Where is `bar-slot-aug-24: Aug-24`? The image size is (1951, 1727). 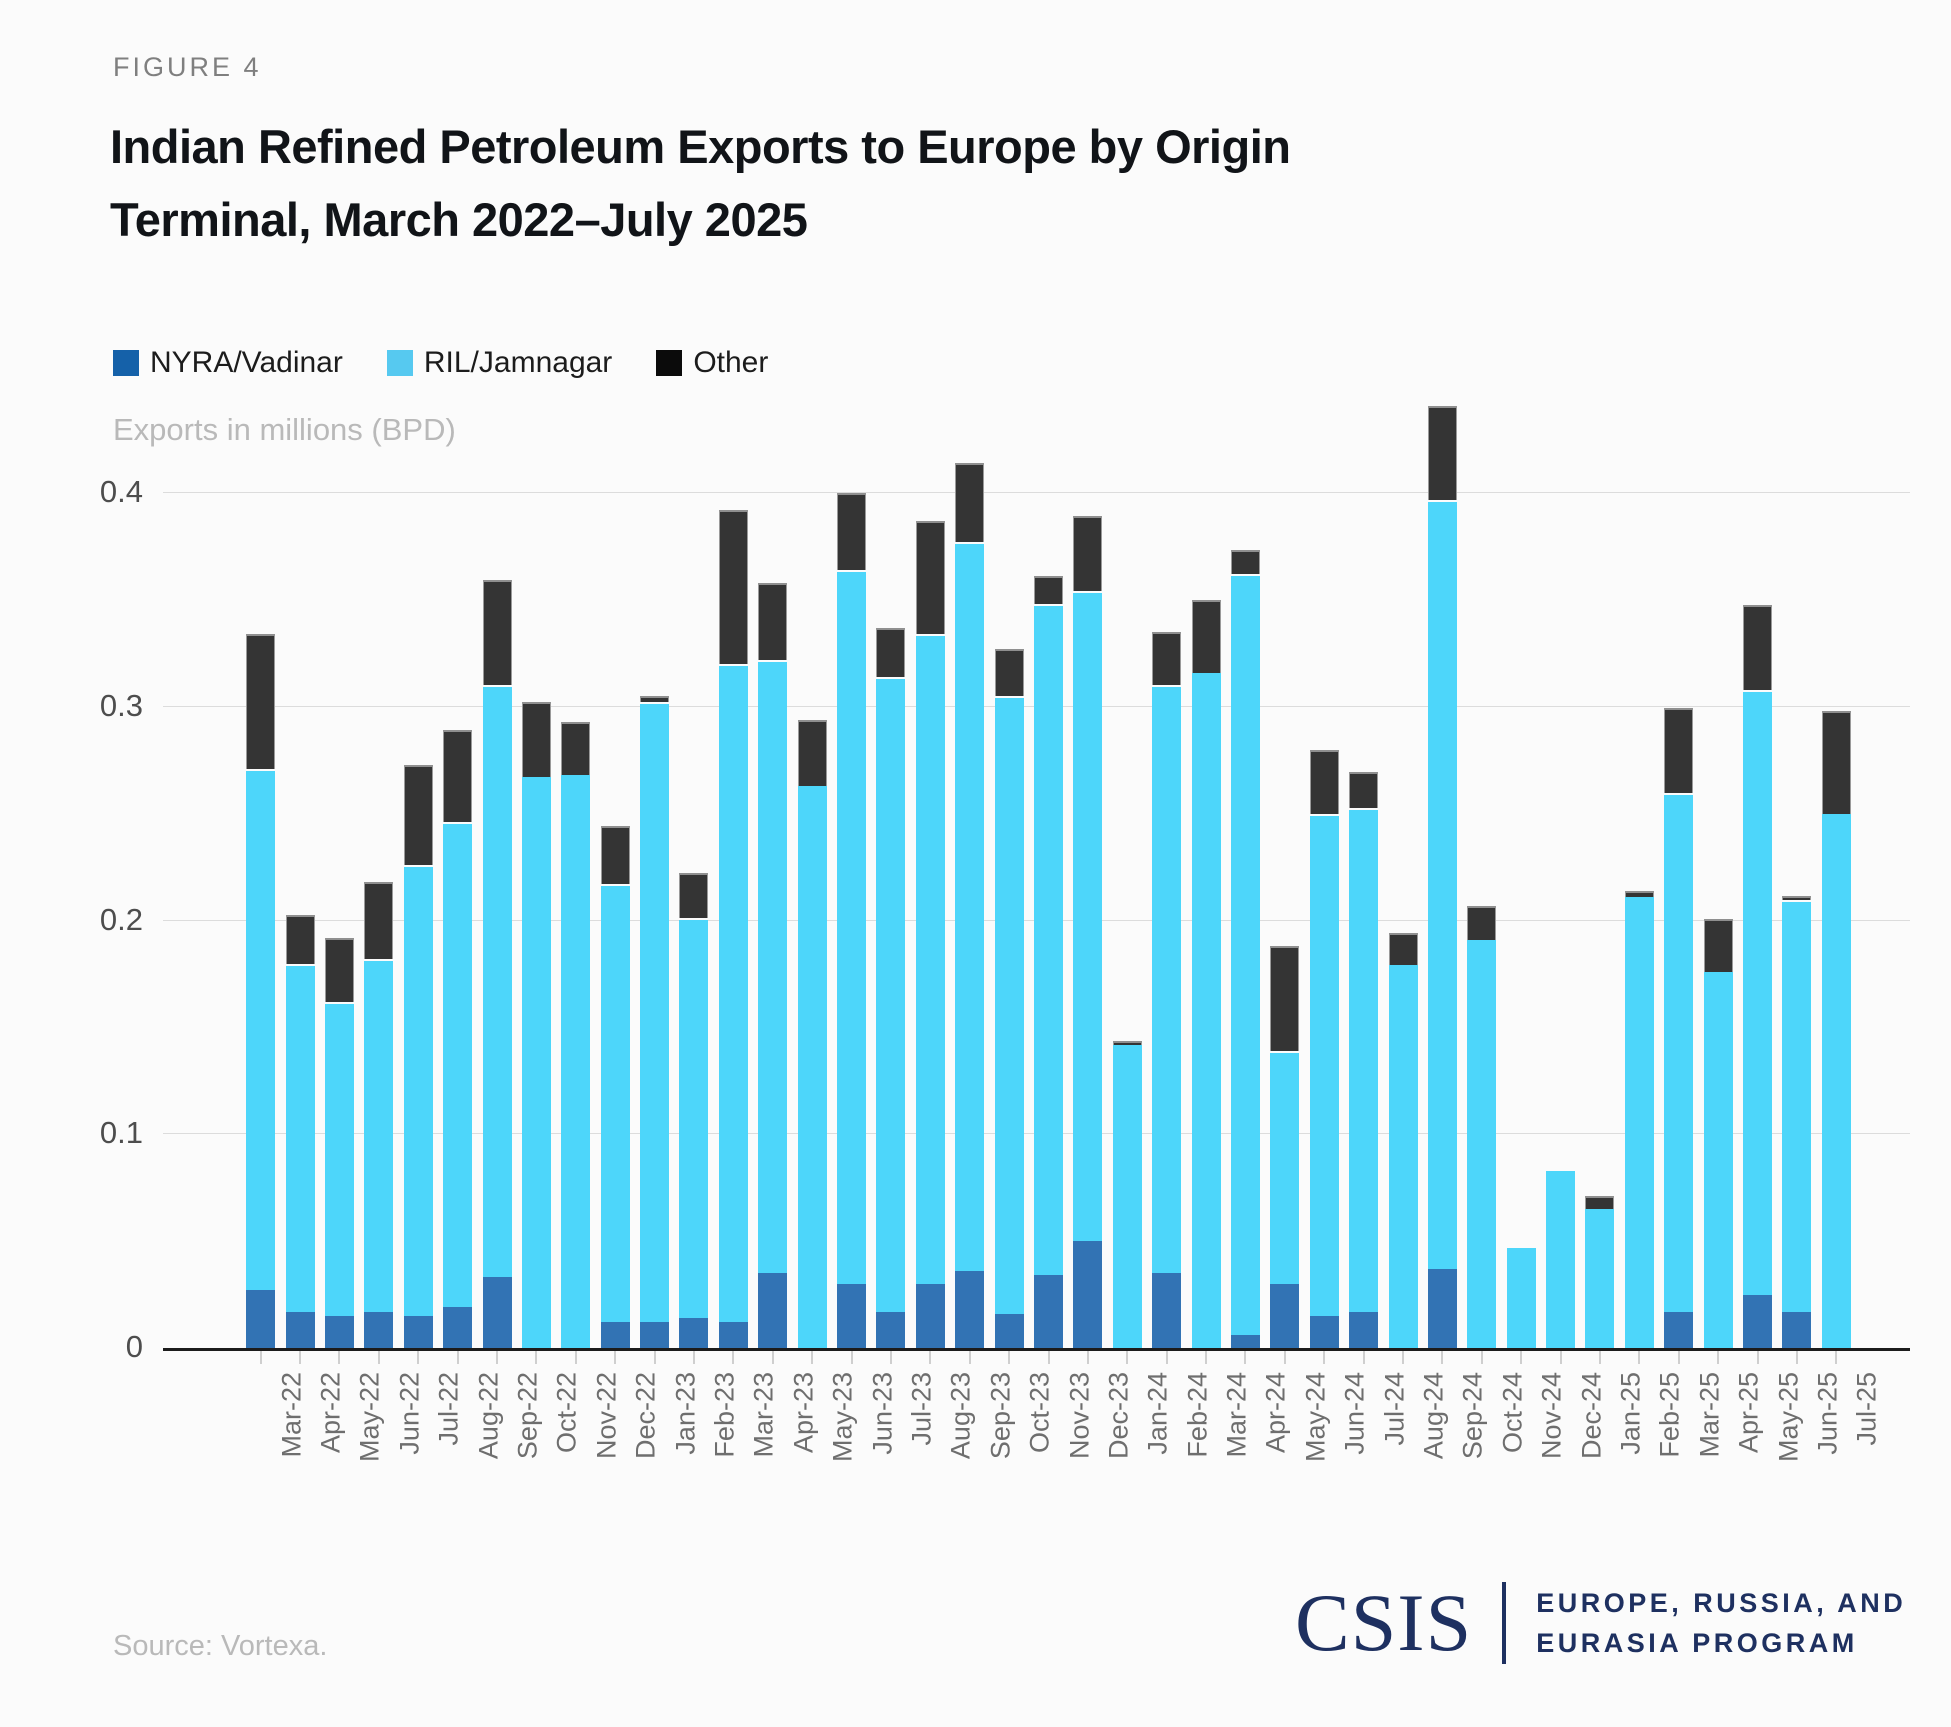 bar-slot-aug-24: Aug-24 is located at coordinates (1416, 912).